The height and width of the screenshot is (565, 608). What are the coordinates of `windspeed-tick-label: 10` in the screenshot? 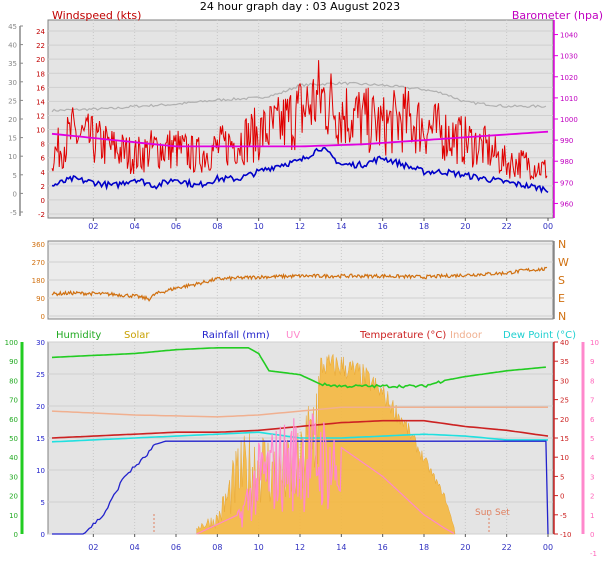 It's located at (40, 131).